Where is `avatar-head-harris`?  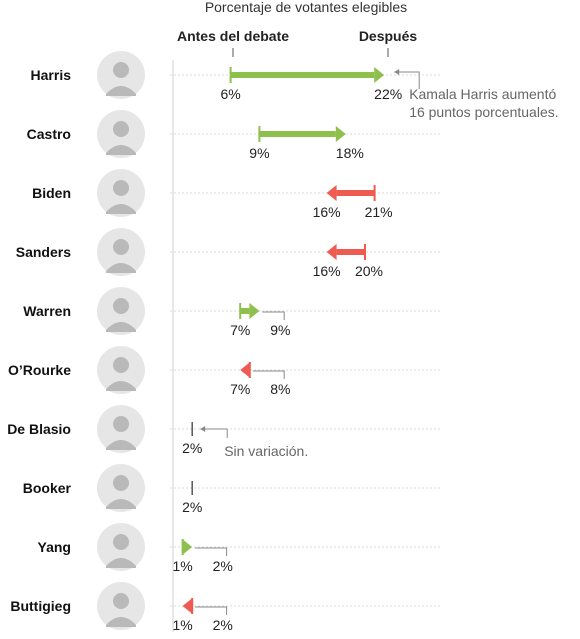 avatar-head-harris is located at coordinates (121, 70).